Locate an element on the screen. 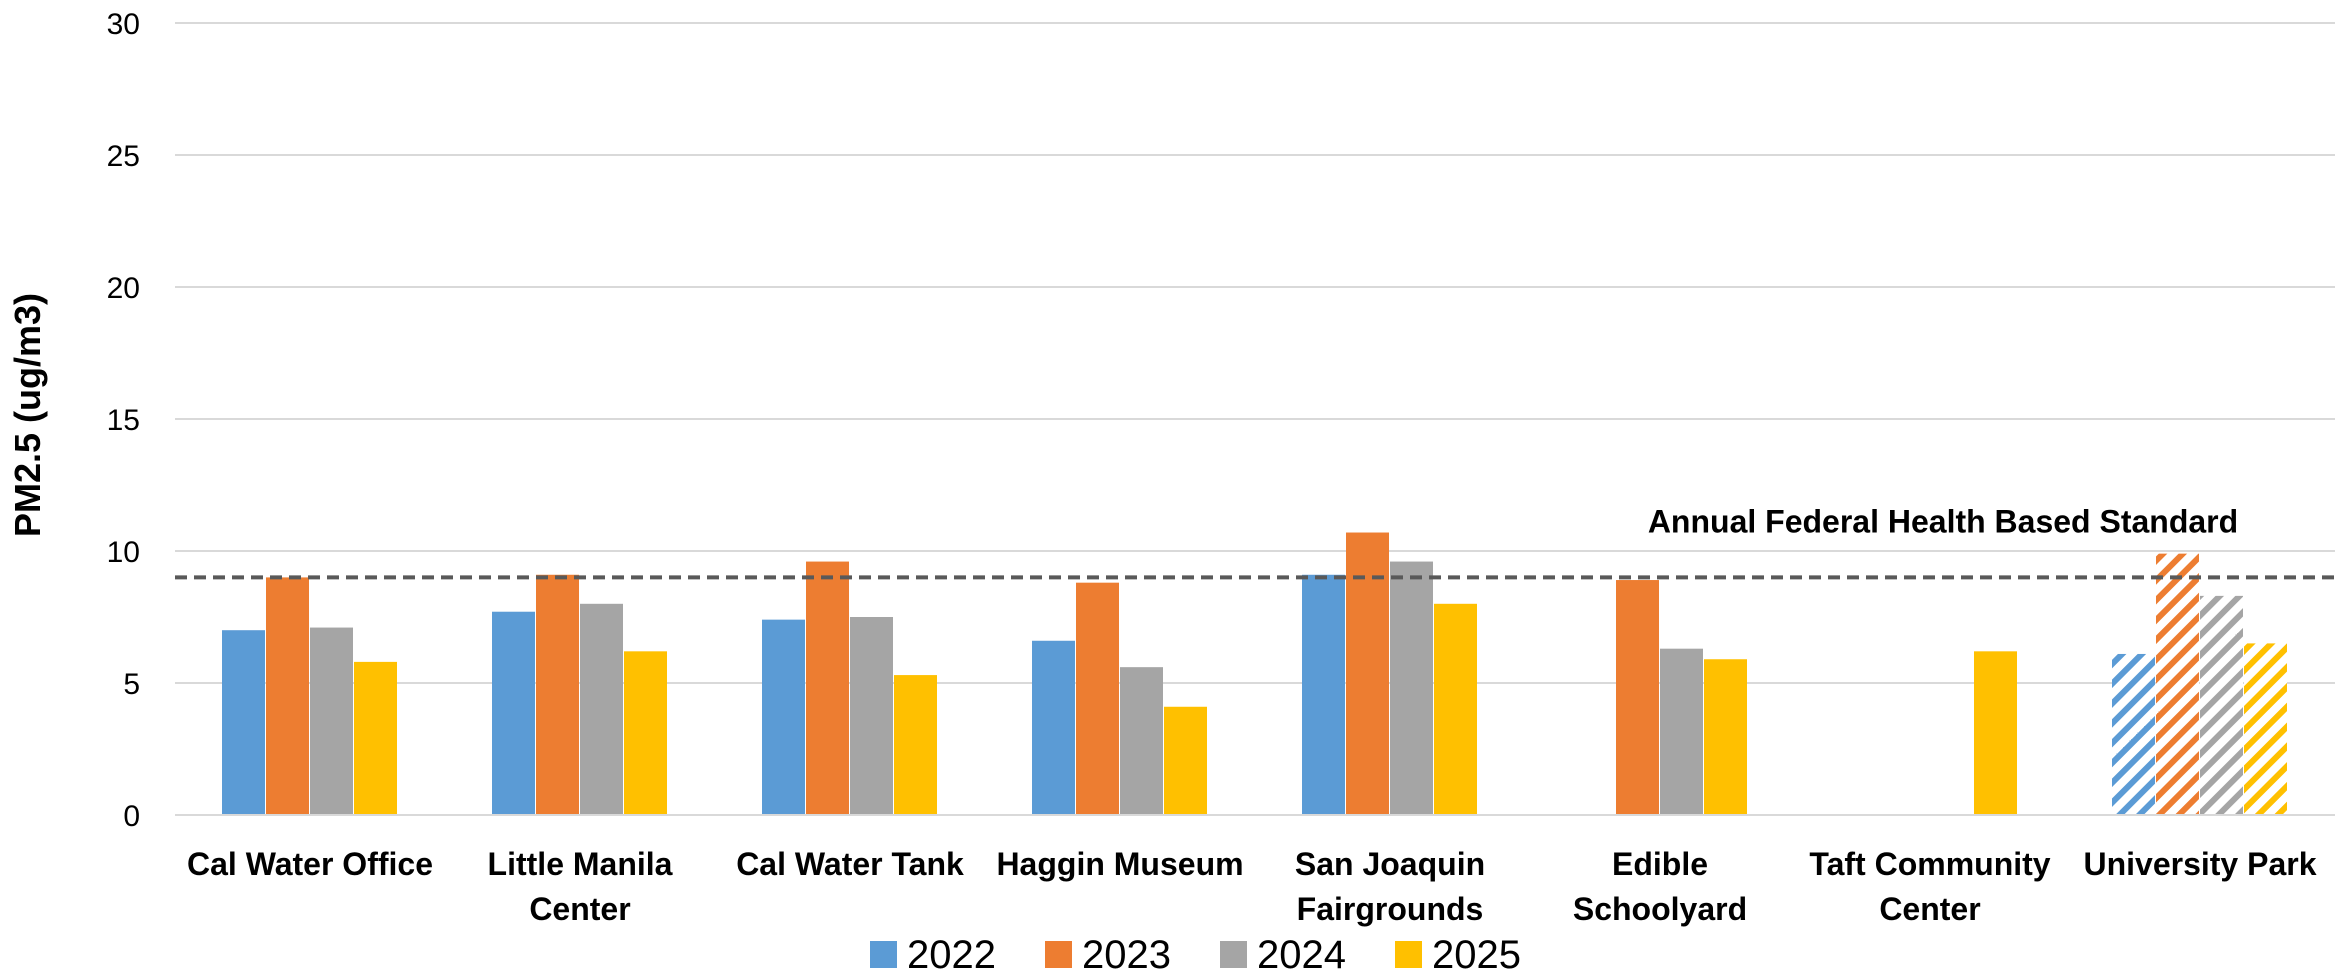  category-label: Taft Community is located at coordinates (1929, 864).